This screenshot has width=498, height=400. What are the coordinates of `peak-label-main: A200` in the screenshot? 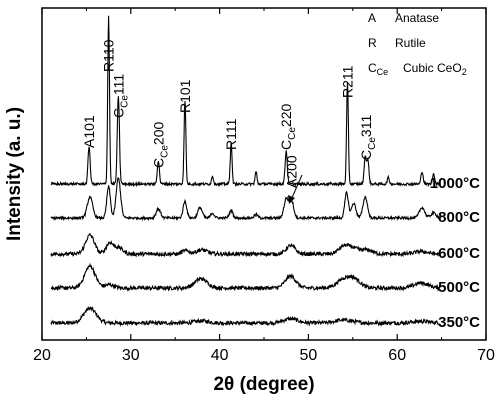 It's located at (292, 171).